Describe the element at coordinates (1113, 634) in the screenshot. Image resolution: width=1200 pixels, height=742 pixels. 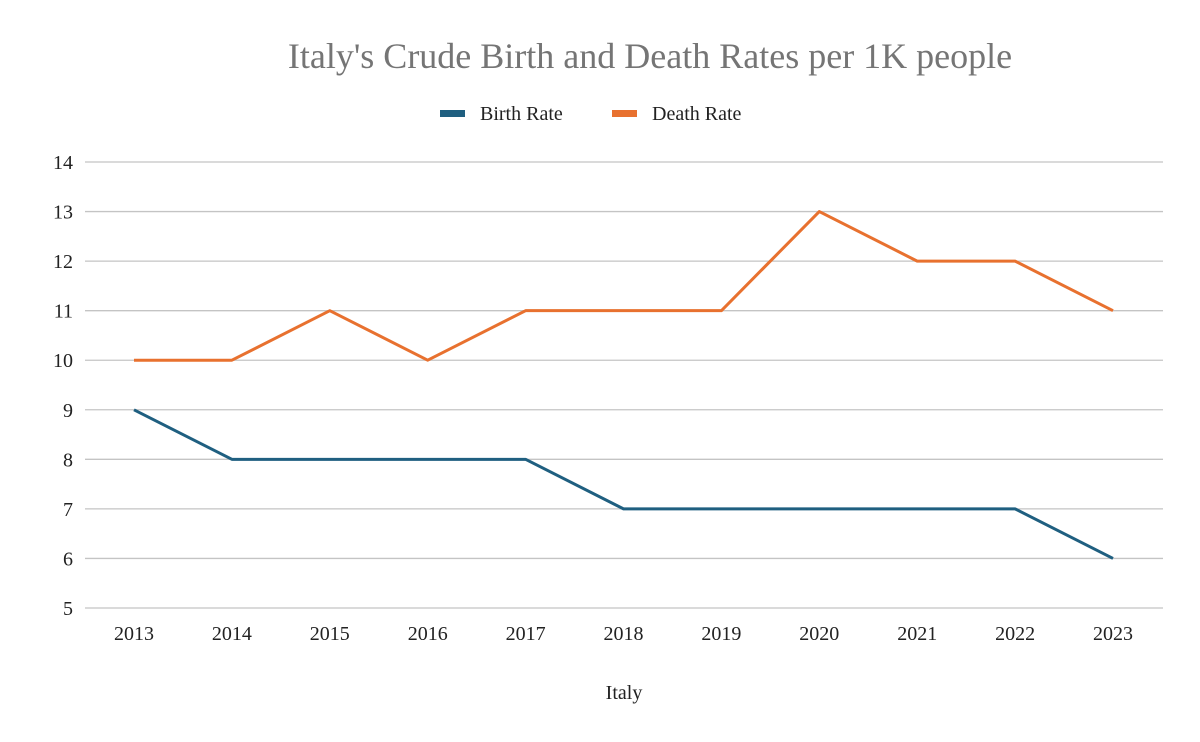
I see `x-tick-label: 2023` at that location.